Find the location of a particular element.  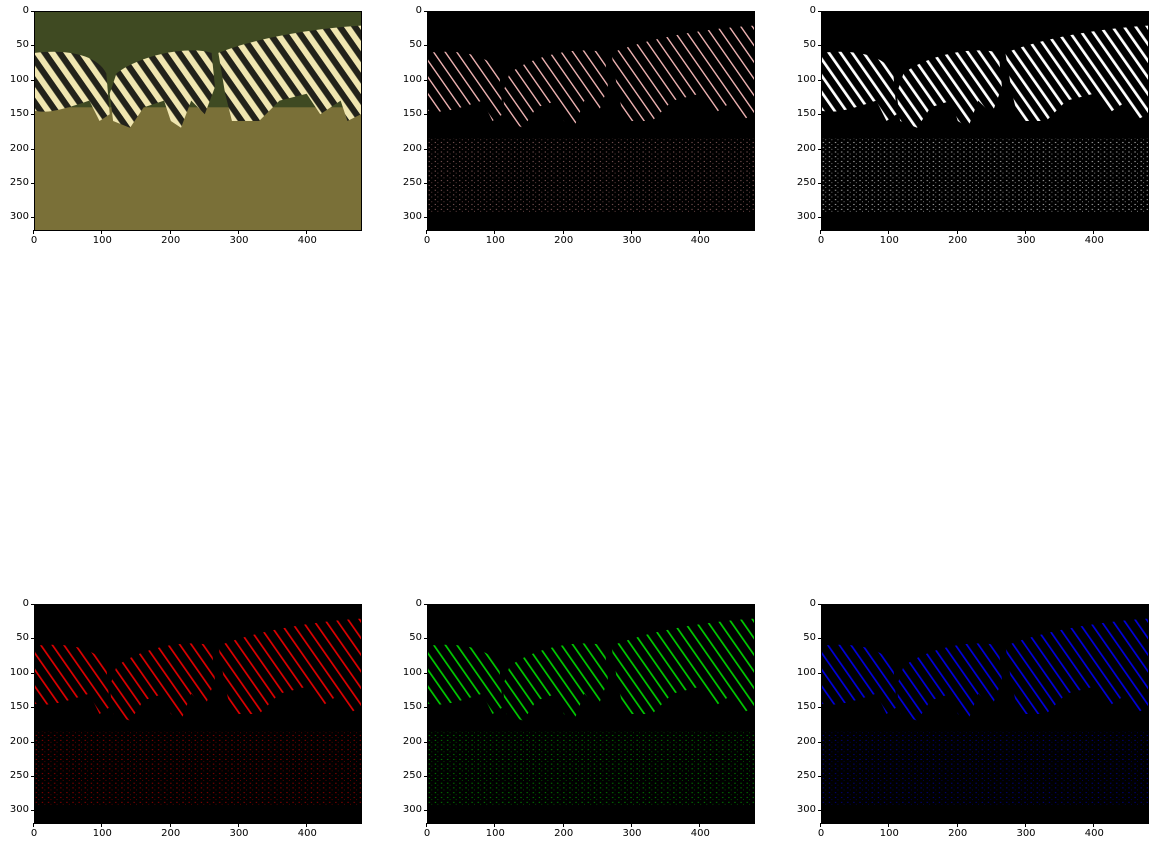

axes-edges-color: 0 100 200 300 400 0 50 100 150 200 250 300 is located at coordinates (595, 128).